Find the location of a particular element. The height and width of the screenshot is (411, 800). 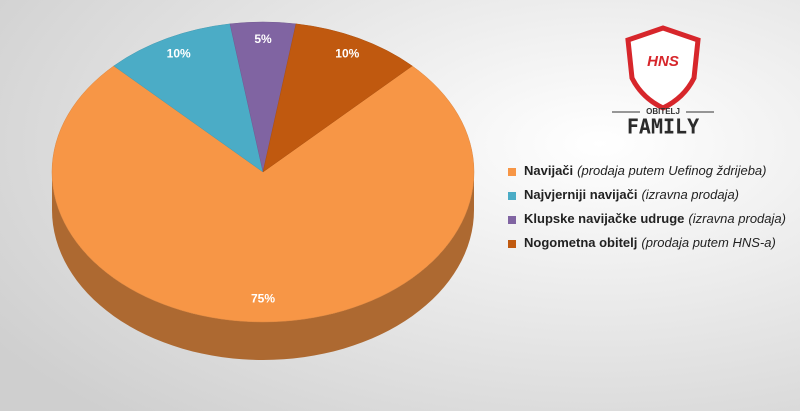

legend-name: Nogometna obitelj is located at coordinates (580, 242).